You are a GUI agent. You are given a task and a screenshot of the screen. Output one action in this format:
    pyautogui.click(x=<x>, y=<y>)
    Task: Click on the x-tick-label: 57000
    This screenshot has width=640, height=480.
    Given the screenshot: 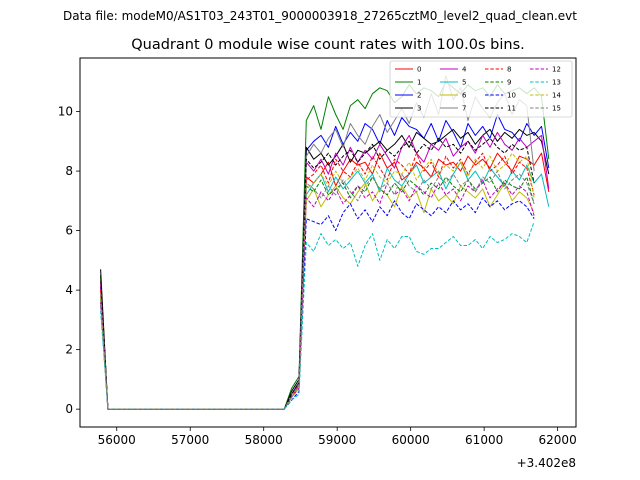 What is the action you would take?
    pyautogui.click(x=190, y=440)
    